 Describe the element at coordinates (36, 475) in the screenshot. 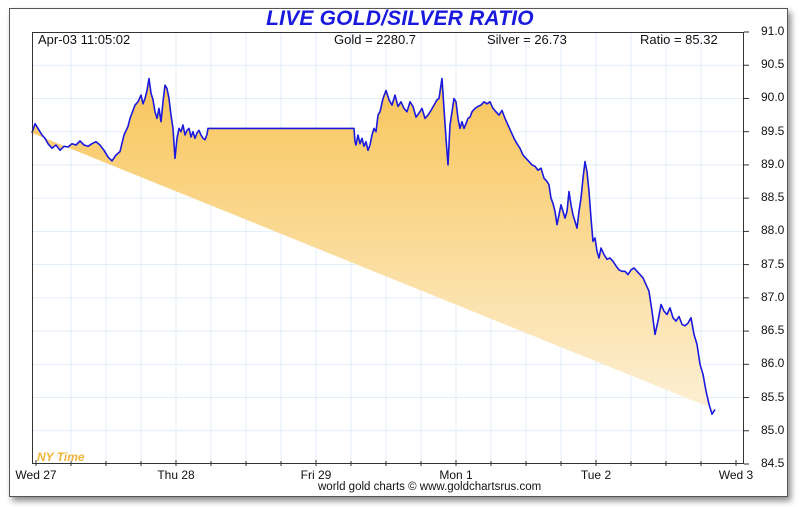

I see `x-tick-label: Wed 27` at that location.